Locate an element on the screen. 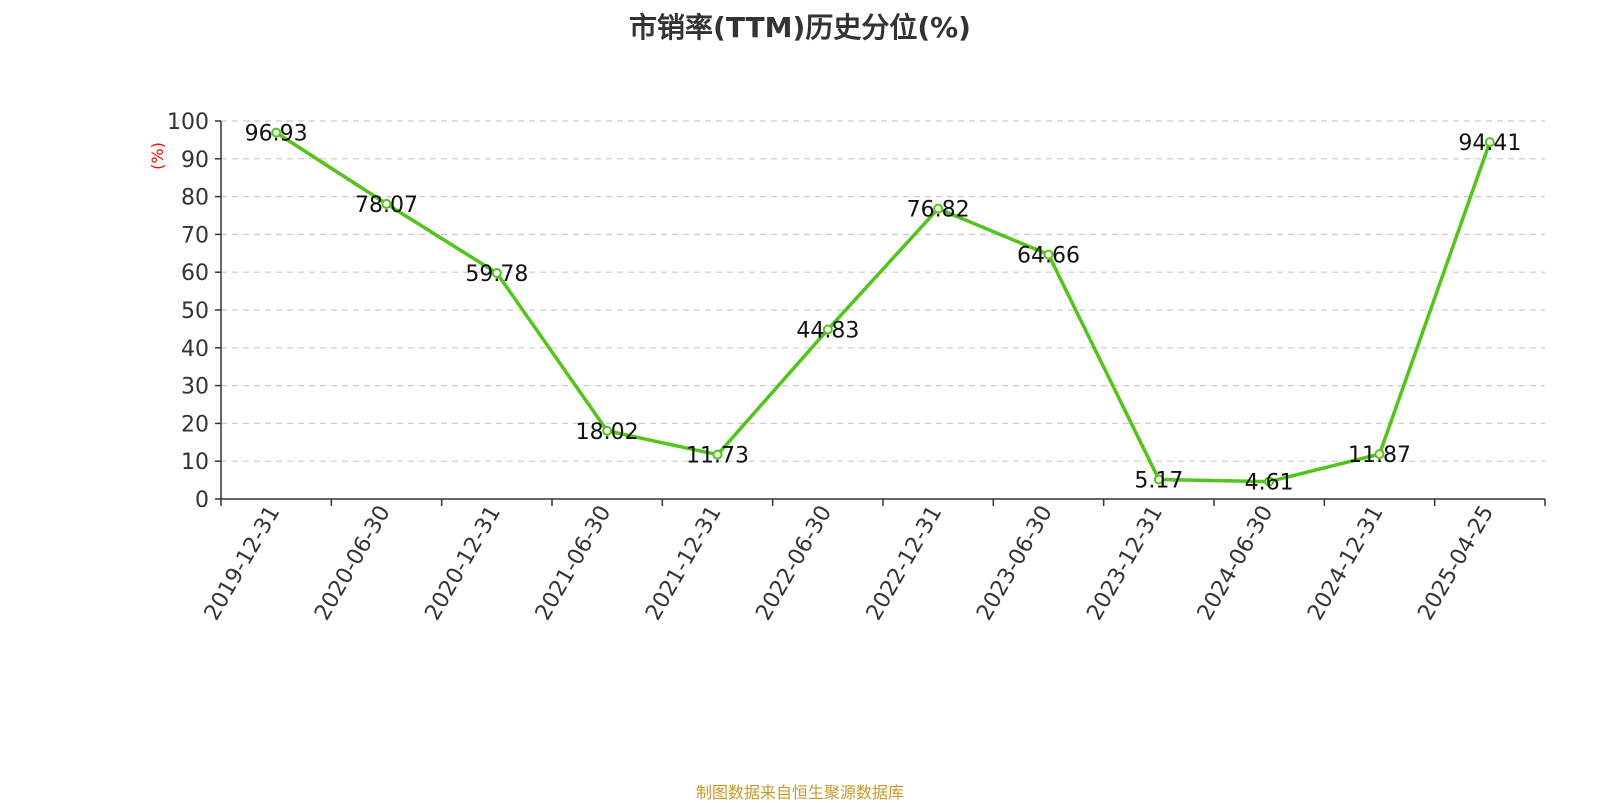  x-tick-label: 2024-06-30 is located at coordinates (1236, 563).